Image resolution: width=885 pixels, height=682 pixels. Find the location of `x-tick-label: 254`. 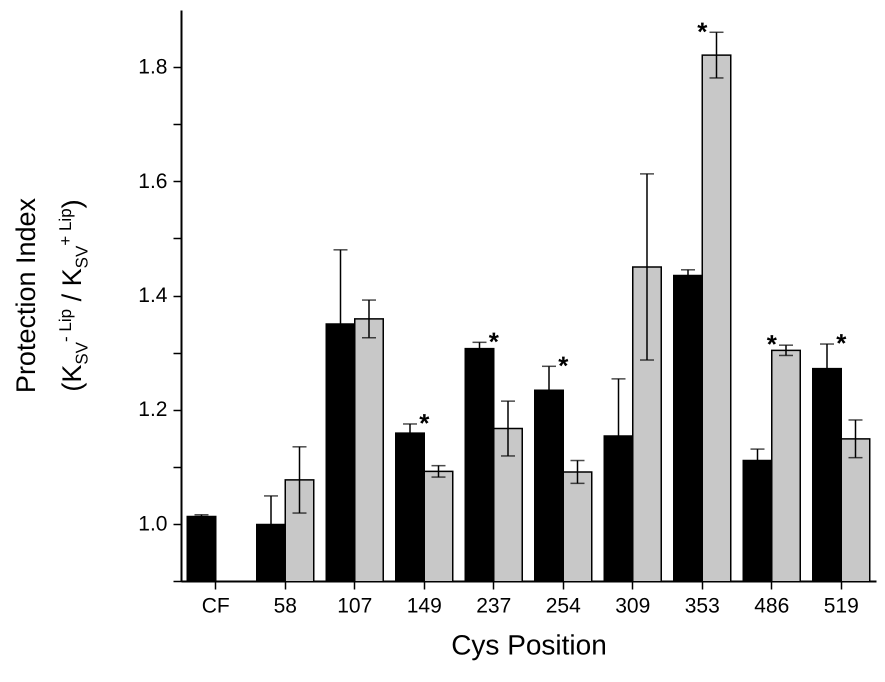

x-tick-label: 254 is located at coordinates (564, 606).